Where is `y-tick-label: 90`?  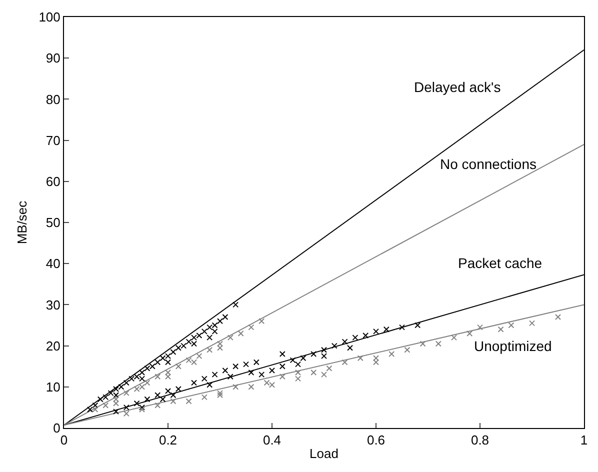 y-tick-label: 90 is located at coordinates (53, 58).